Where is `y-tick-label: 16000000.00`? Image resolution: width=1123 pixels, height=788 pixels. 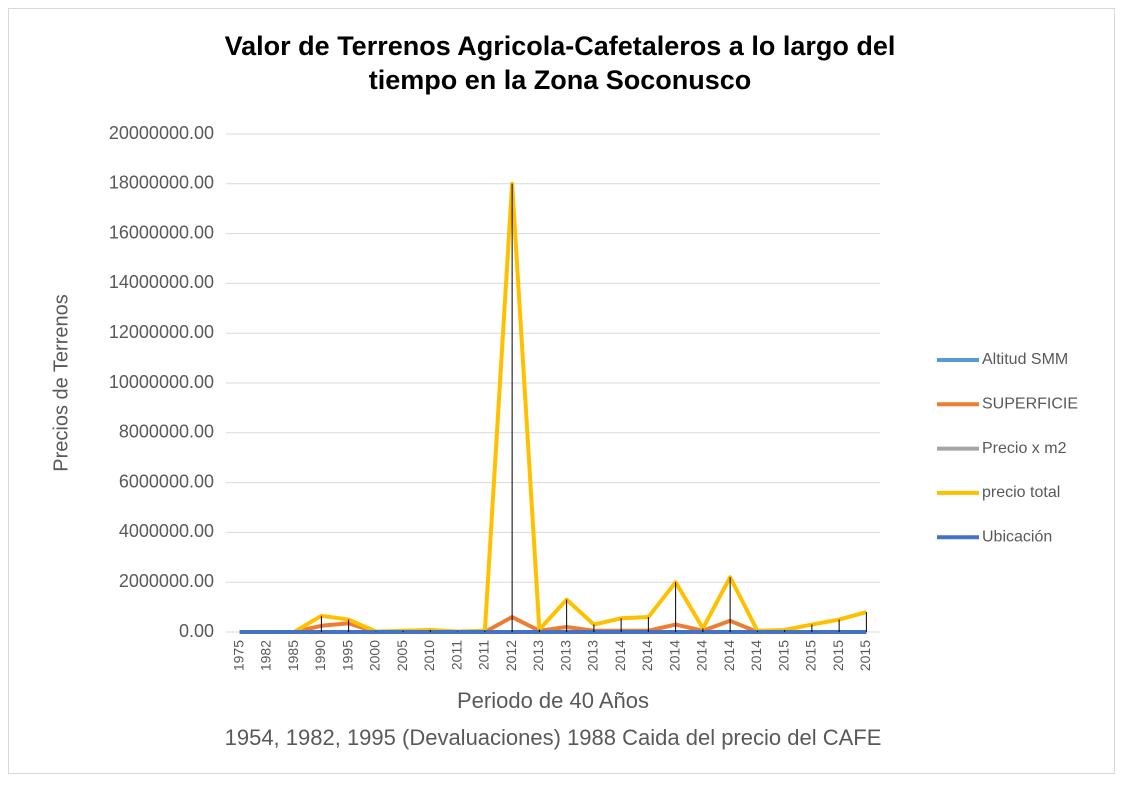
y-tick-label: 16000000.00 is located at coordinates (161, 232).